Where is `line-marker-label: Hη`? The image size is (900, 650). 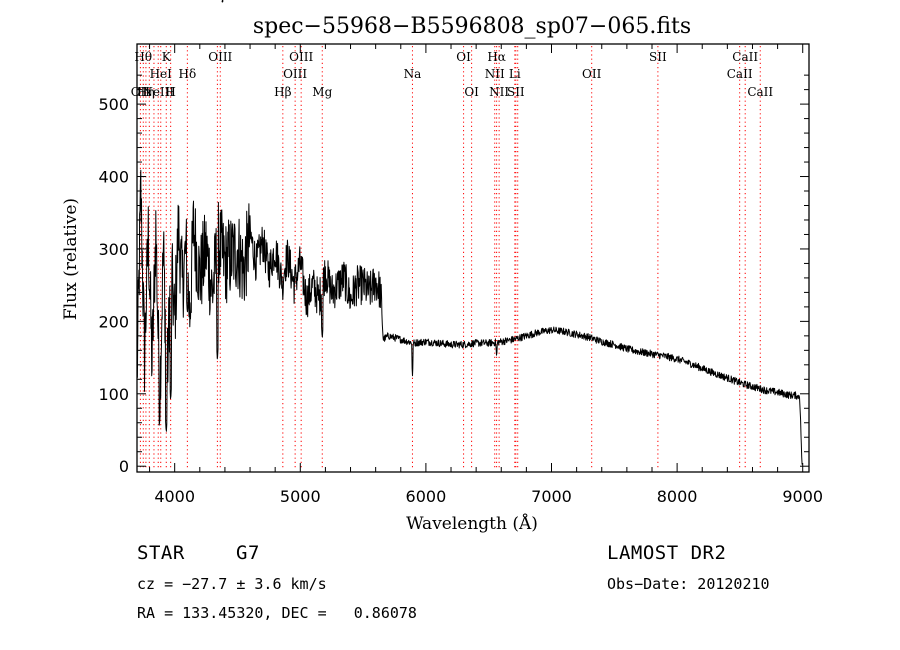
line-marker-label: Hη is located at coordinates (146, 92).